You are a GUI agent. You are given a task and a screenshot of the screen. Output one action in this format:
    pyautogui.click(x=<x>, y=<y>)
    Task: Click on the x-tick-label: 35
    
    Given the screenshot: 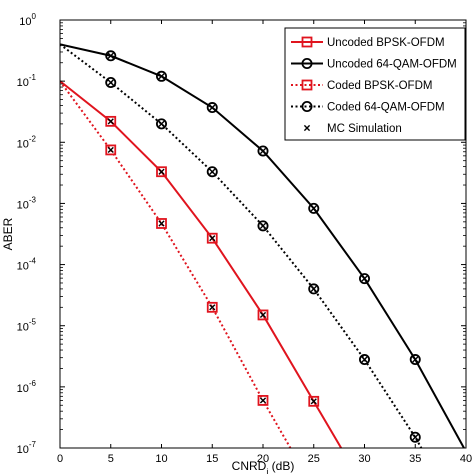 What is the action you would take?
    pyautogui.click(x=415, y=459)
    